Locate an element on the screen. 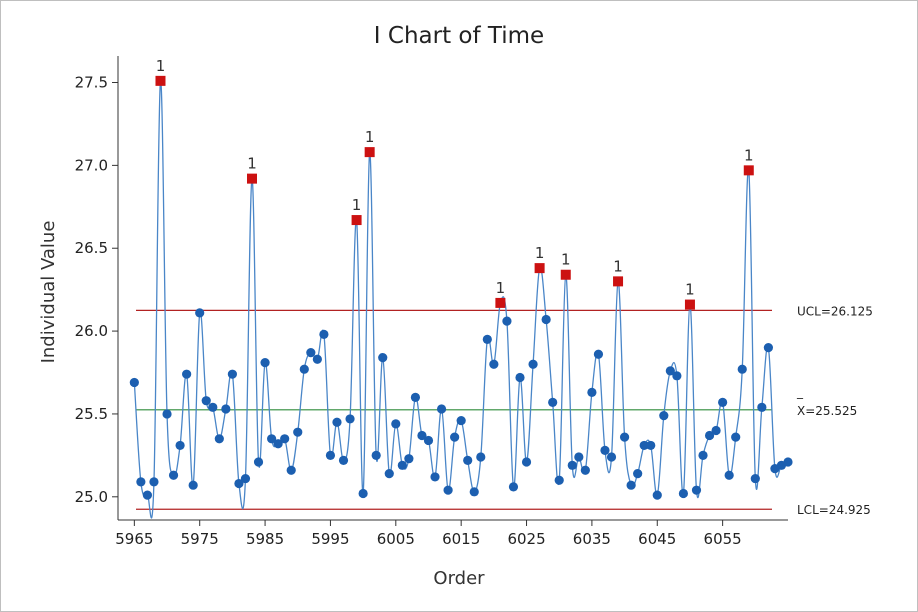 This screenshot has width=918, height=612. x-tick-label: 6045 is located at coordinates (657, 539).